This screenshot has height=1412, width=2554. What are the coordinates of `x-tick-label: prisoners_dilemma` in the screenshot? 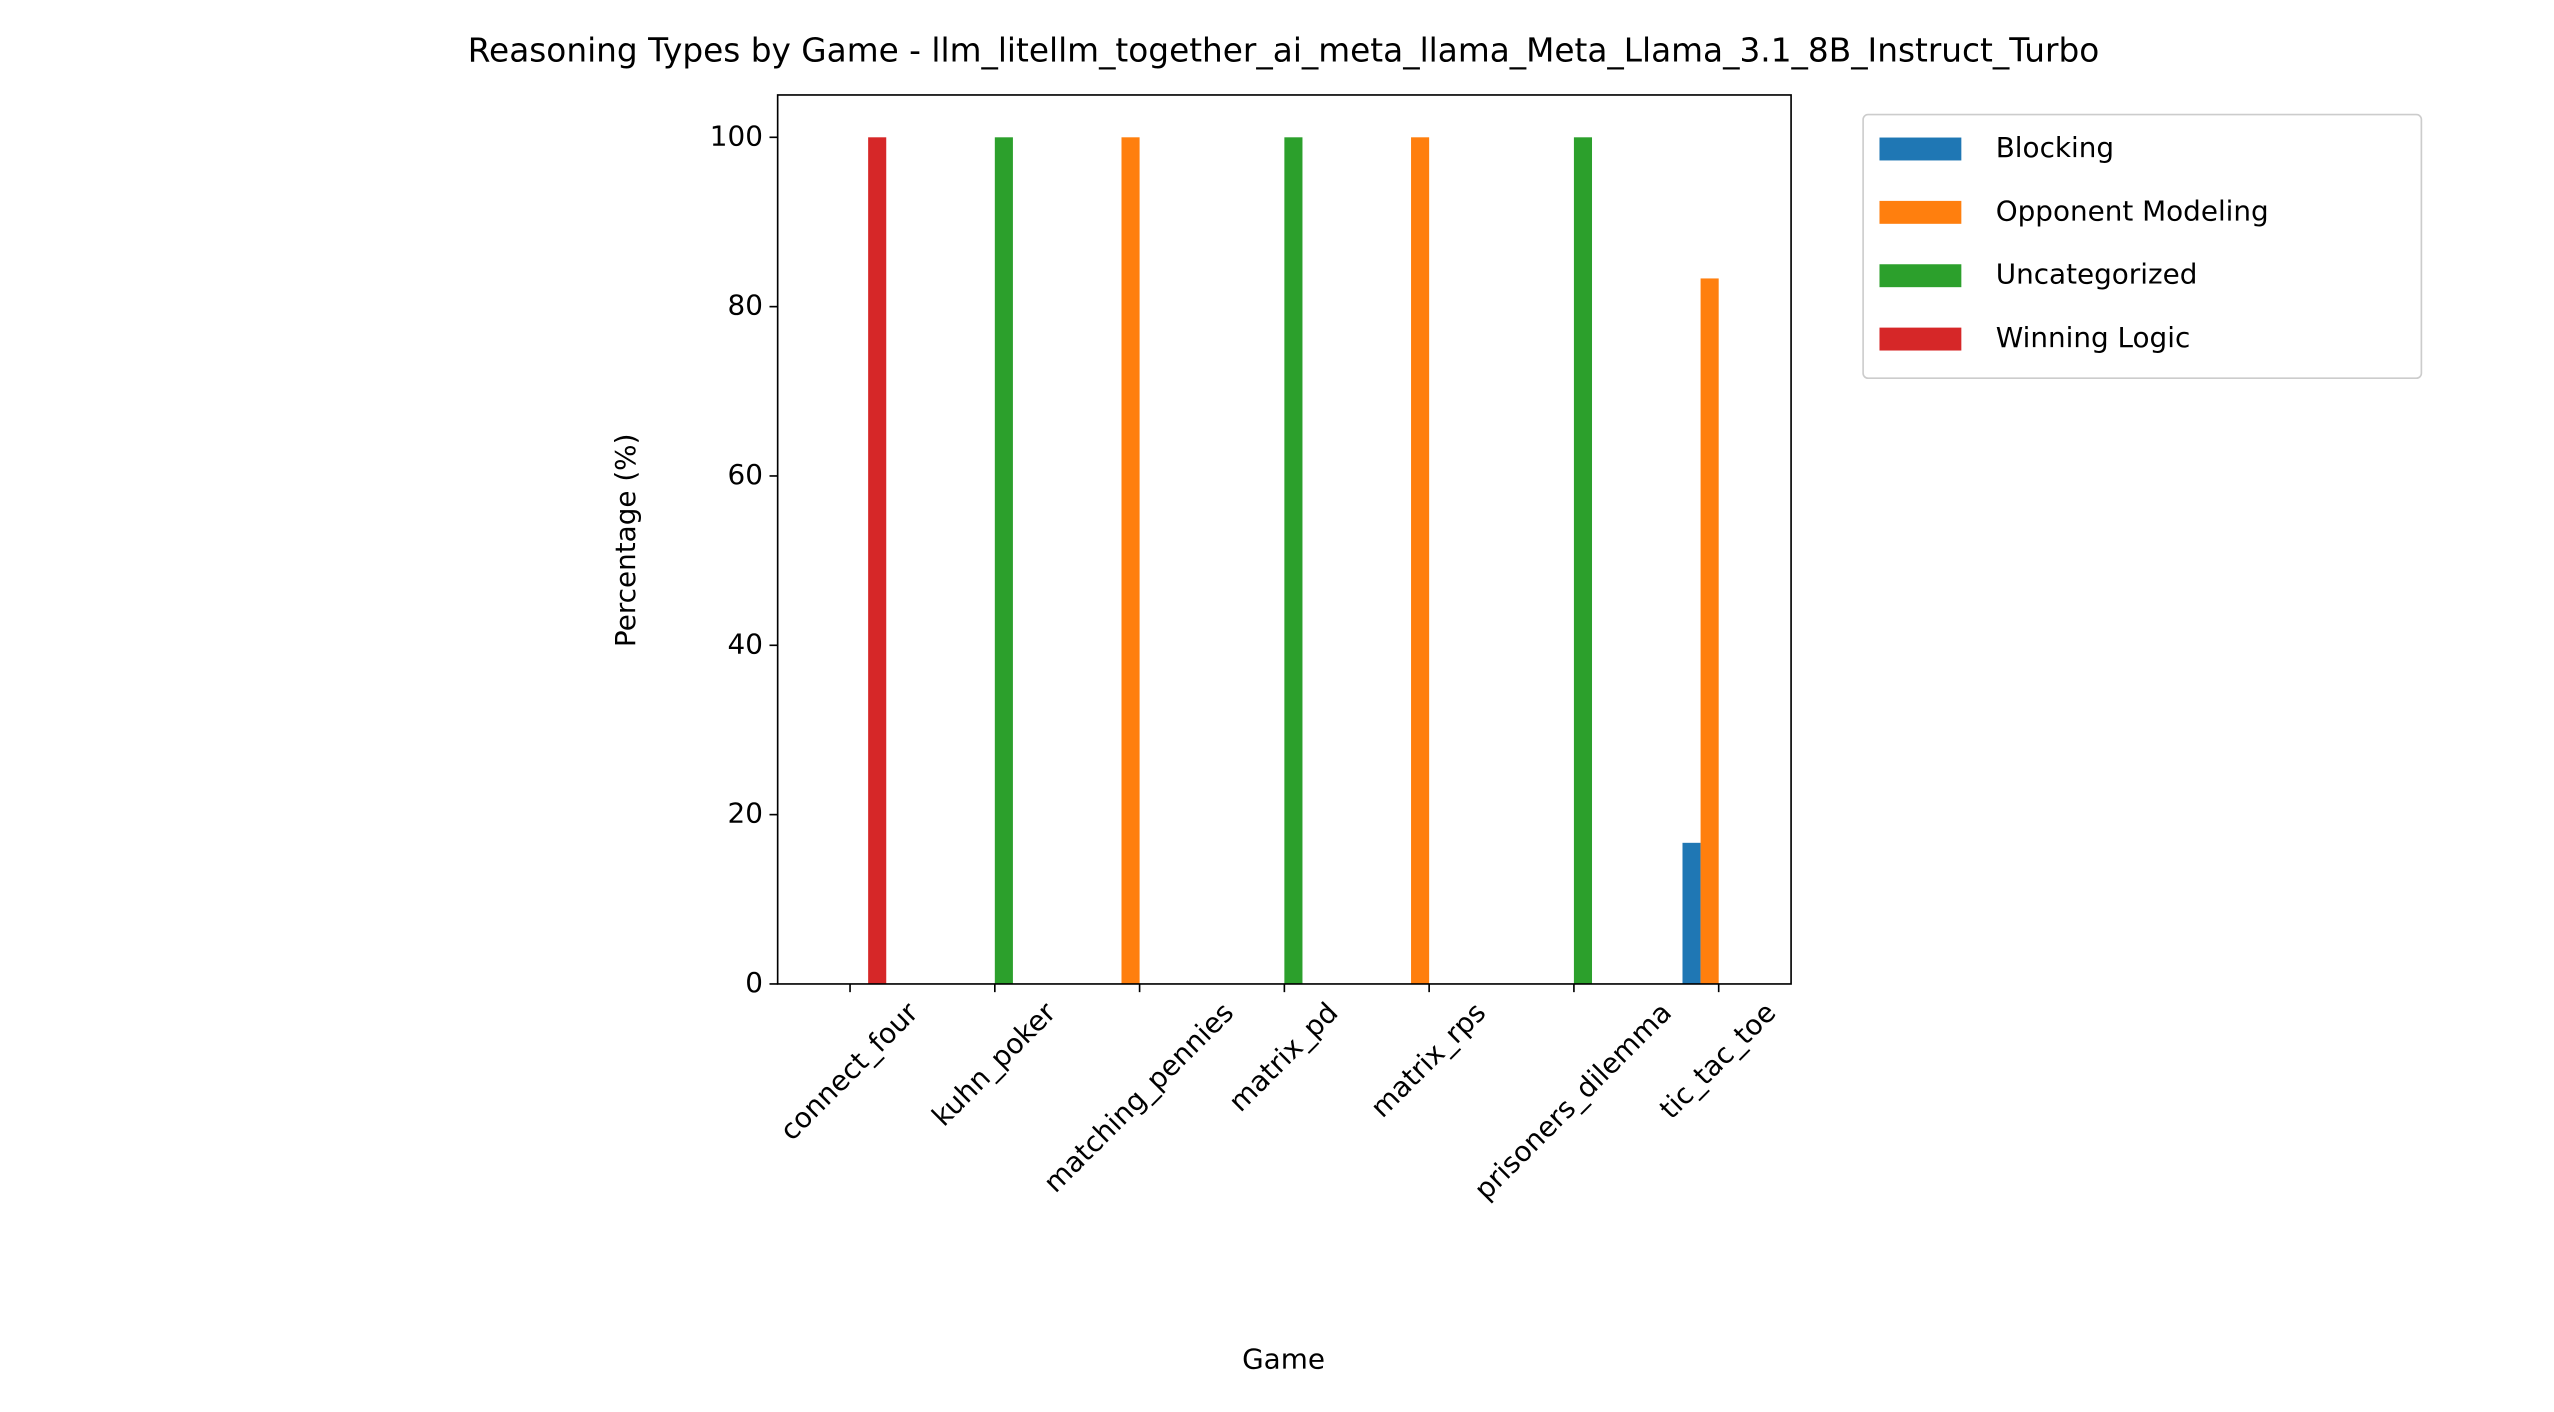 It's located at (1573, 1101).